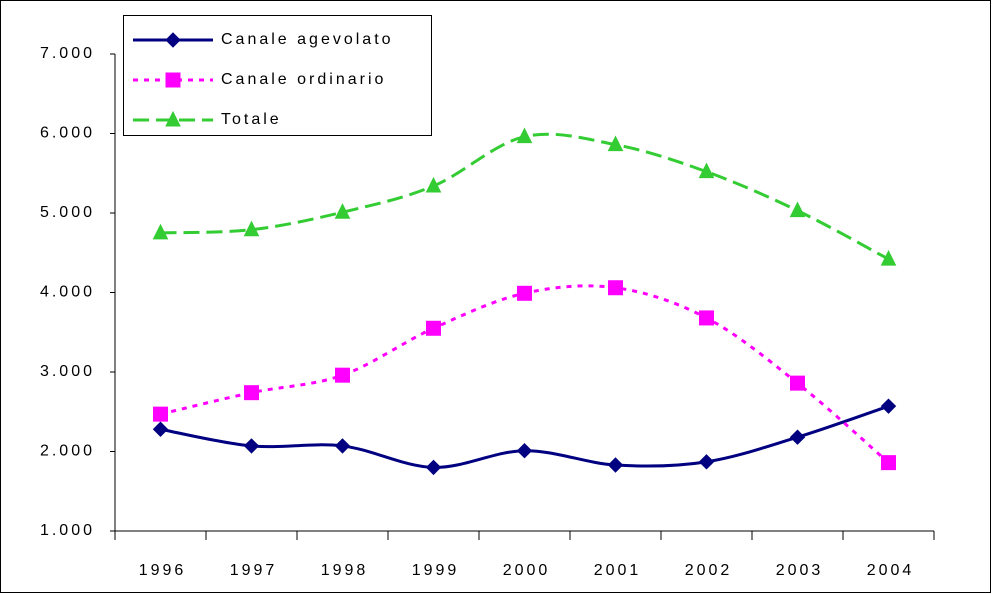 This screenshot has height=594, width=992. What do you see at coordinates (709, 570) in the screenshot?
I see `x-tick-label: 2002` at bounding box center [709, 570].